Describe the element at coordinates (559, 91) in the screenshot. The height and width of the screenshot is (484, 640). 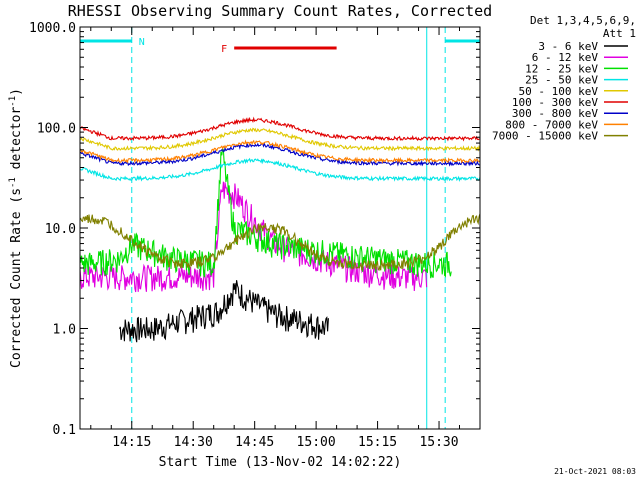
I see `legend-label: 50 - 100 keV` at that location.